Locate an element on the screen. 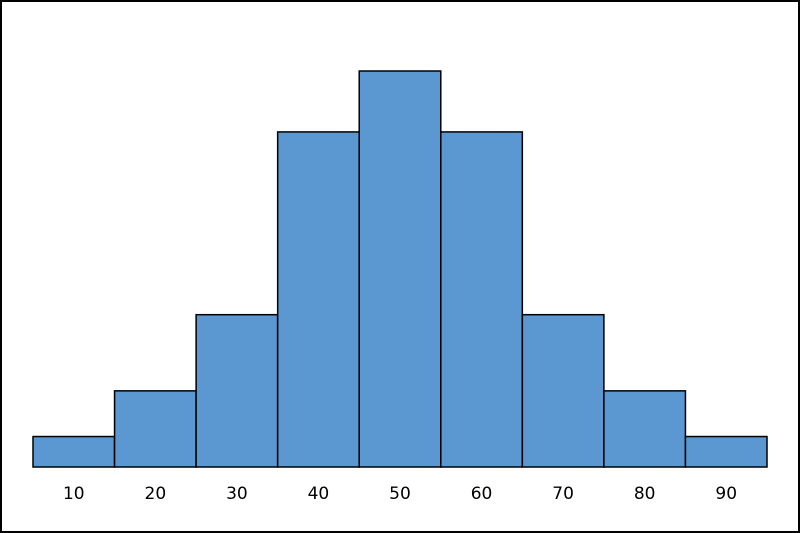 This screenshot has height=533, width=800. x-tick-label: 60 is located at coordinates (482, 494).